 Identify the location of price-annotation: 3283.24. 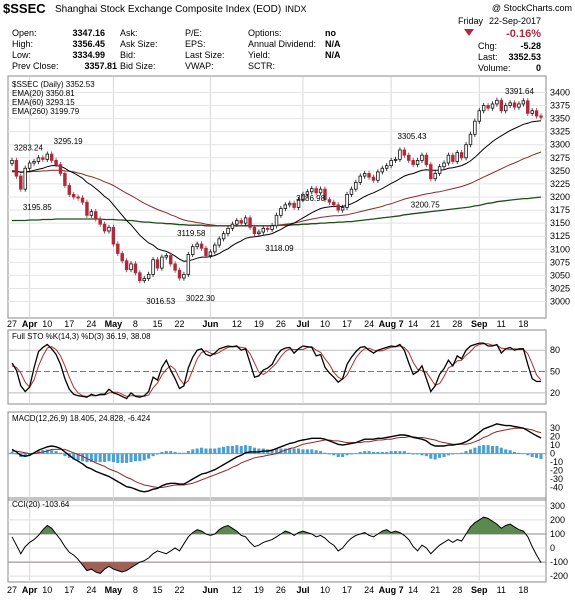
(28, 147).